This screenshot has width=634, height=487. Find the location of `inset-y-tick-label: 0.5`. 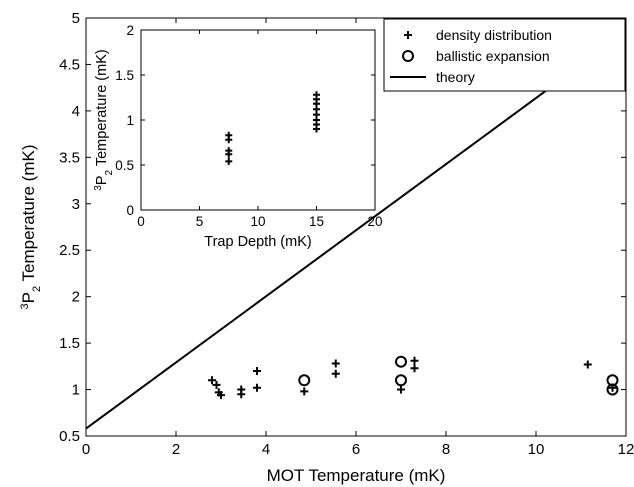

inset-y-tick-label: 0.5 is located at coordinates (124, 165).